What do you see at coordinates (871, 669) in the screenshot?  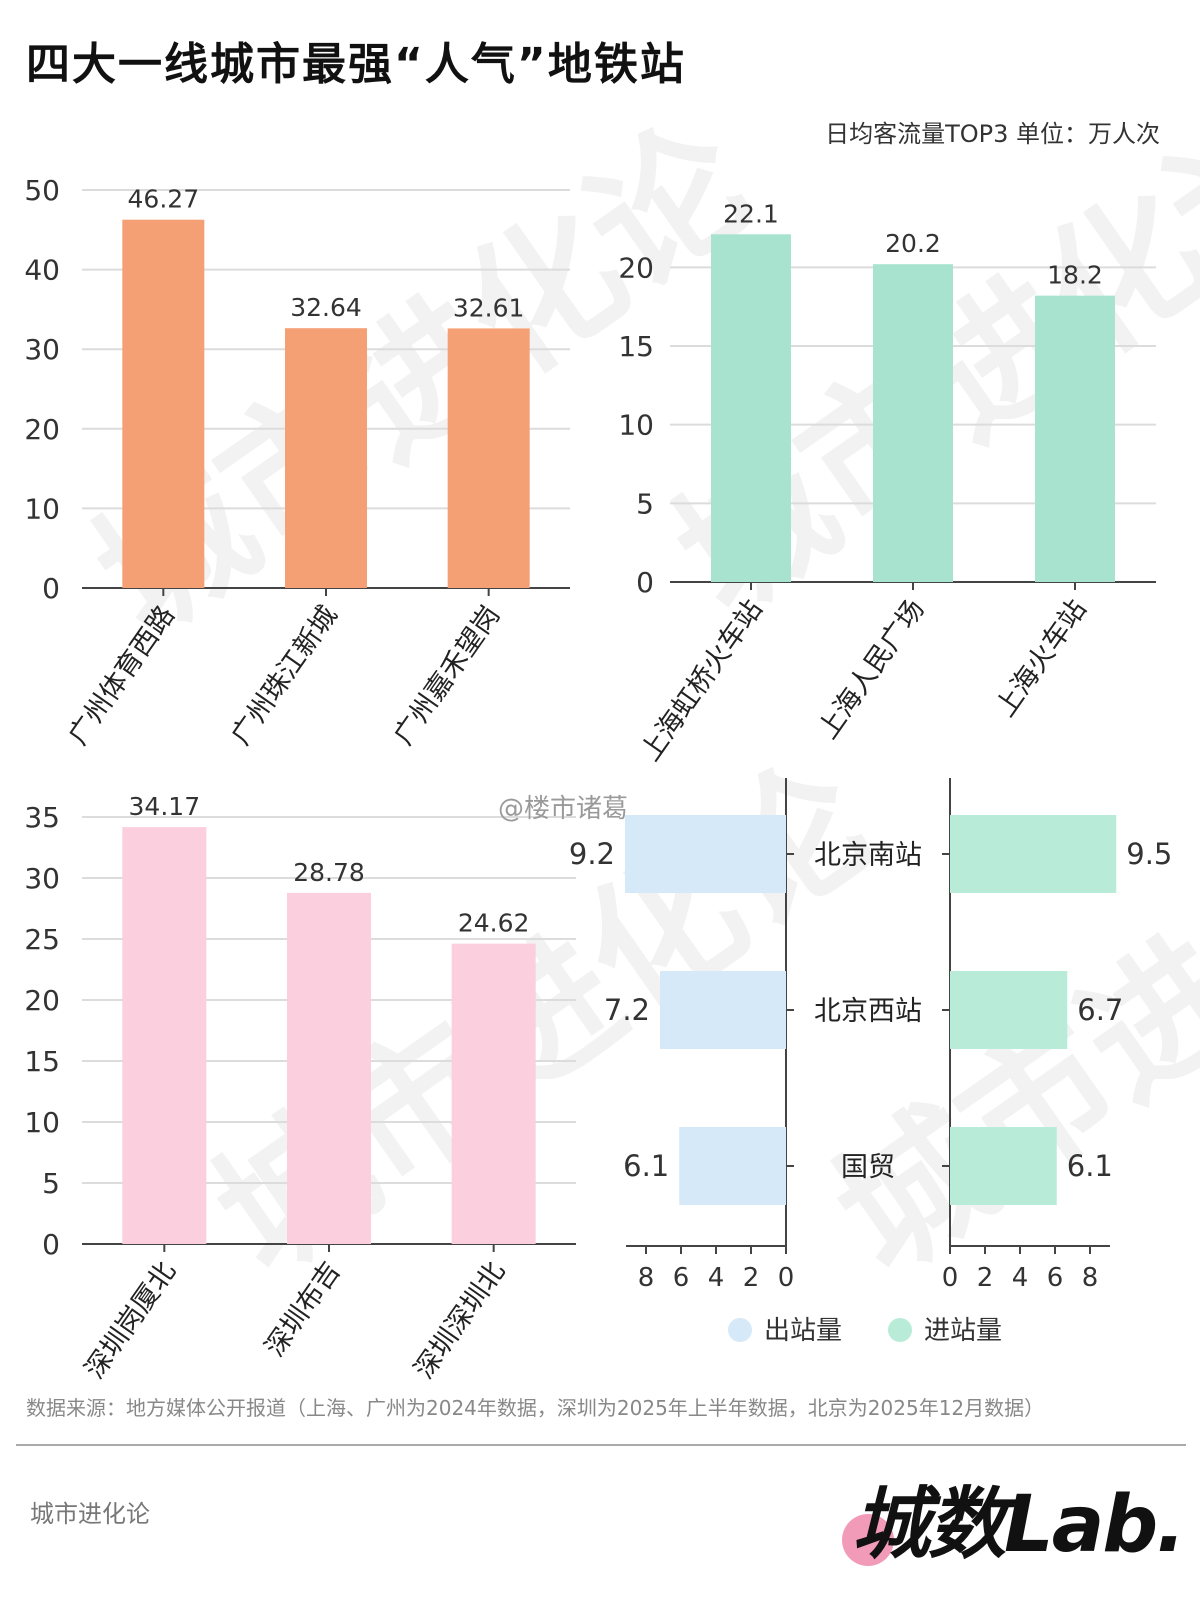 I see `x-tick-label: 上海人民广场` at bounding box center [871, 669].